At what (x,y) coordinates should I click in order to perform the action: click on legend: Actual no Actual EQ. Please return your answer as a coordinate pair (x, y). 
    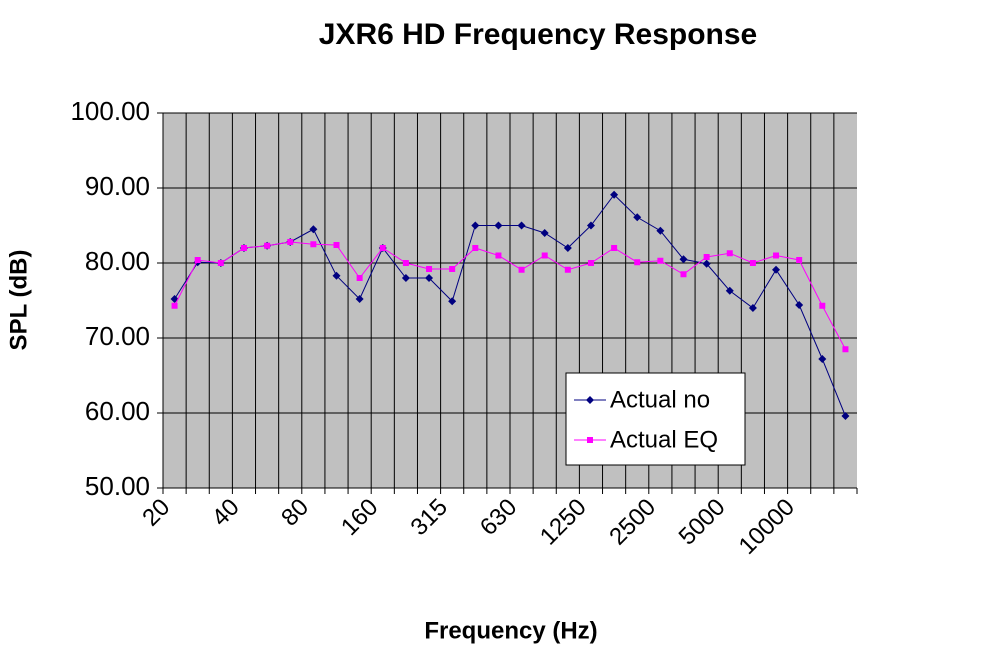
    Looking at the image, I should click on (655, 419).